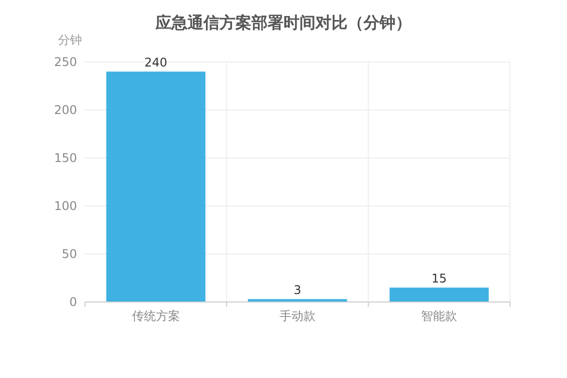 Image resolution: width=567 pixels, height=378 pixels. Describe the element at coordinates (298, 290) in the screenshot. I see `data-label: 3` at that location.